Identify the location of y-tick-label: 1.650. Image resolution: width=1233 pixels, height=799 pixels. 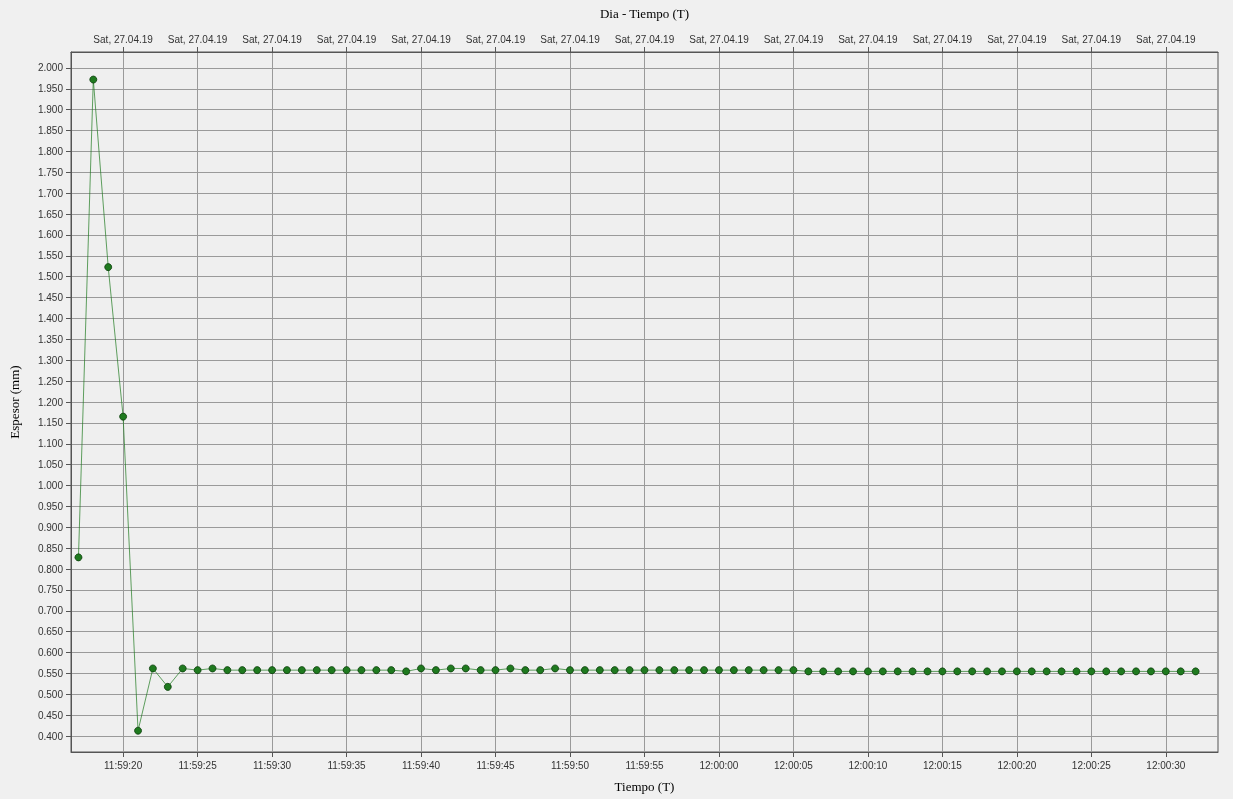
(50, 214).